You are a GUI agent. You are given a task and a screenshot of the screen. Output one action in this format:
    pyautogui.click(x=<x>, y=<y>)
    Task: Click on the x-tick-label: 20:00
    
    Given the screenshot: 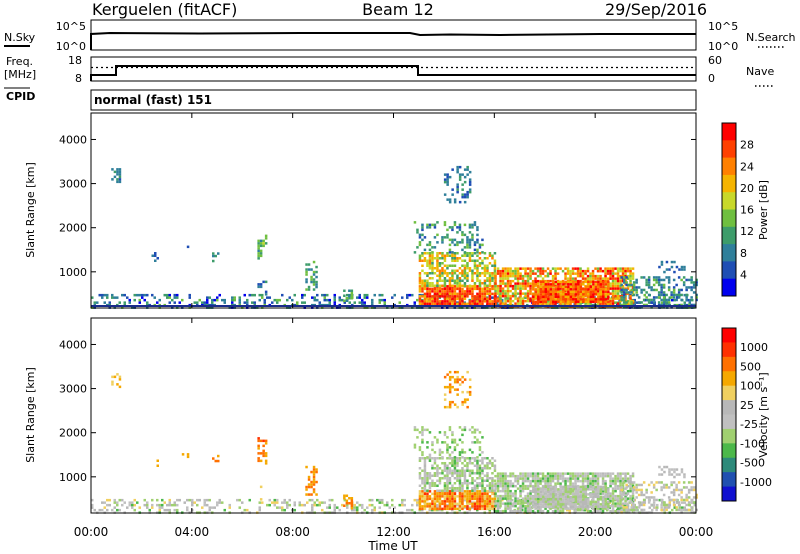 What is the action you would take?
    pyautogui.click(x=595, y=532)
    